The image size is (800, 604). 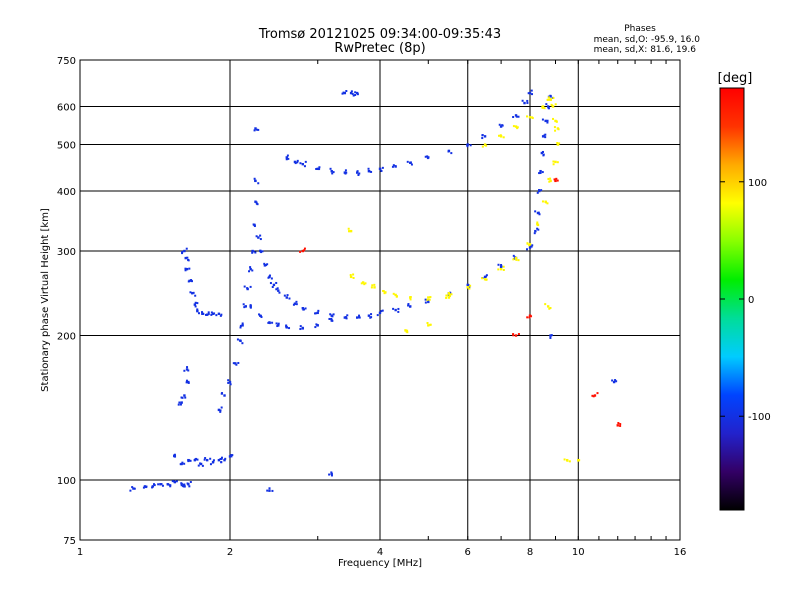 What do you see at coordinates (680, 552) in the screenshot?
I see `x-tick-label: 16` at bounding box center [680, 552].